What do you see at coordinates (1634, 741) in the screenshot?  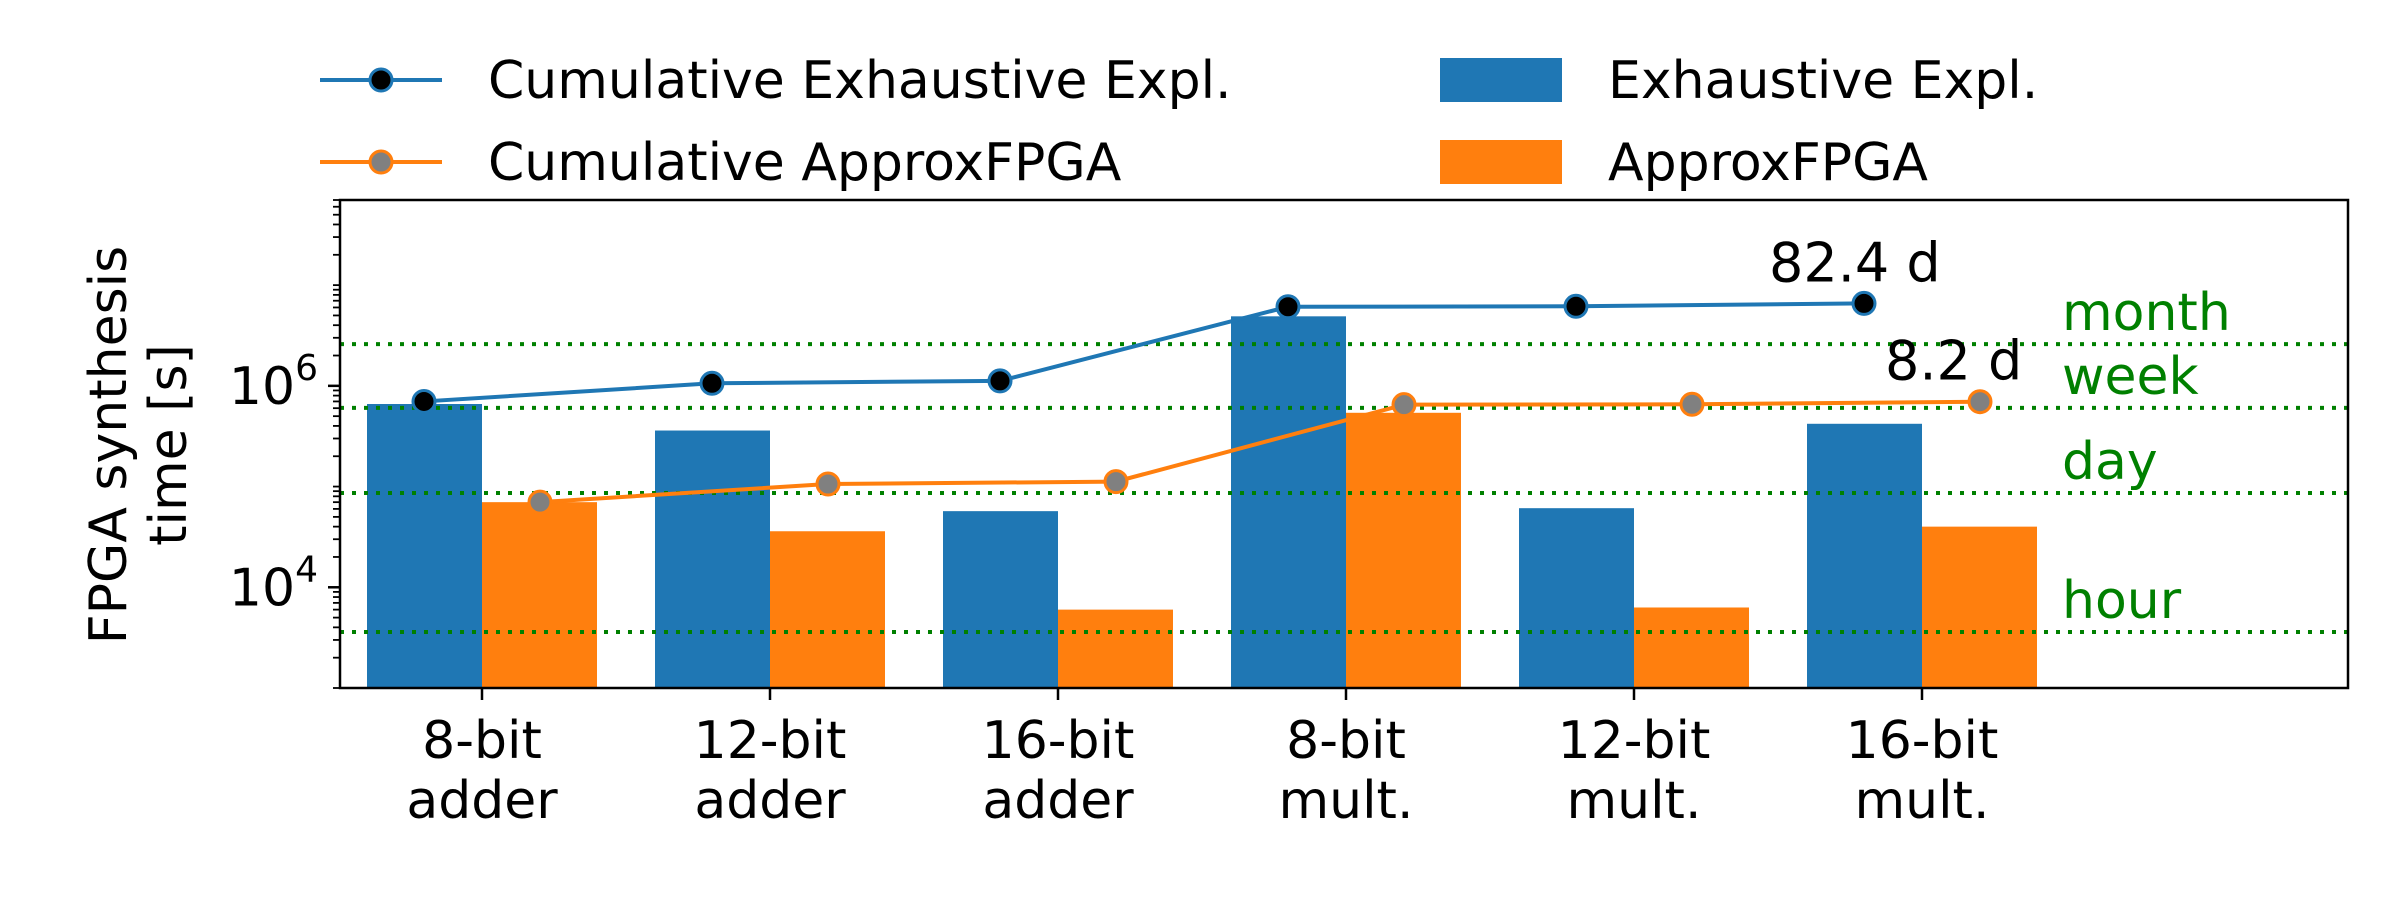 I see `x-tick-label-4-0: 12-bit` at bounding box center [1634, 741].